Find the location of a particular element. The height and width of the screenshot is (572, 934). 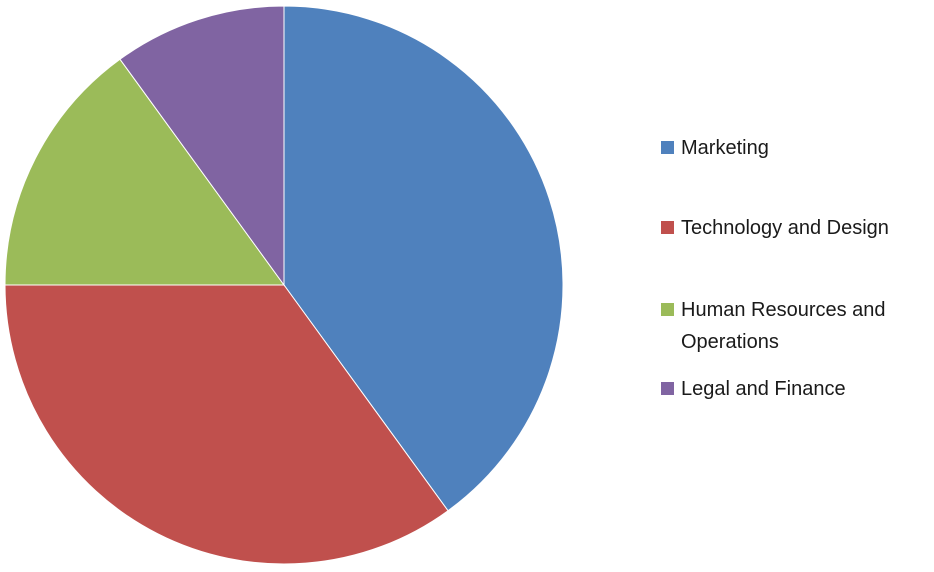

pie-slice-human-resources-and-operations is located at coordinates (144, 172).